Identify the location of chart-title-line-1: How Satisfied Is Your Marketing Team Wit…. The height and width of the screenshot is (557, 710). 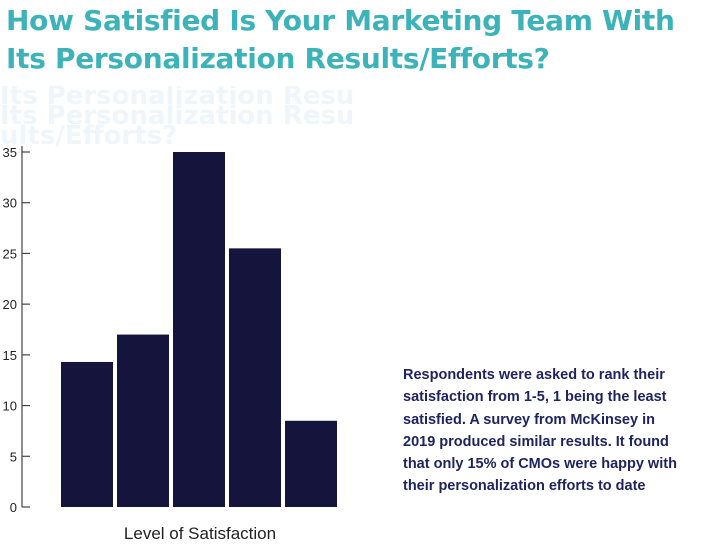
(340, 20).